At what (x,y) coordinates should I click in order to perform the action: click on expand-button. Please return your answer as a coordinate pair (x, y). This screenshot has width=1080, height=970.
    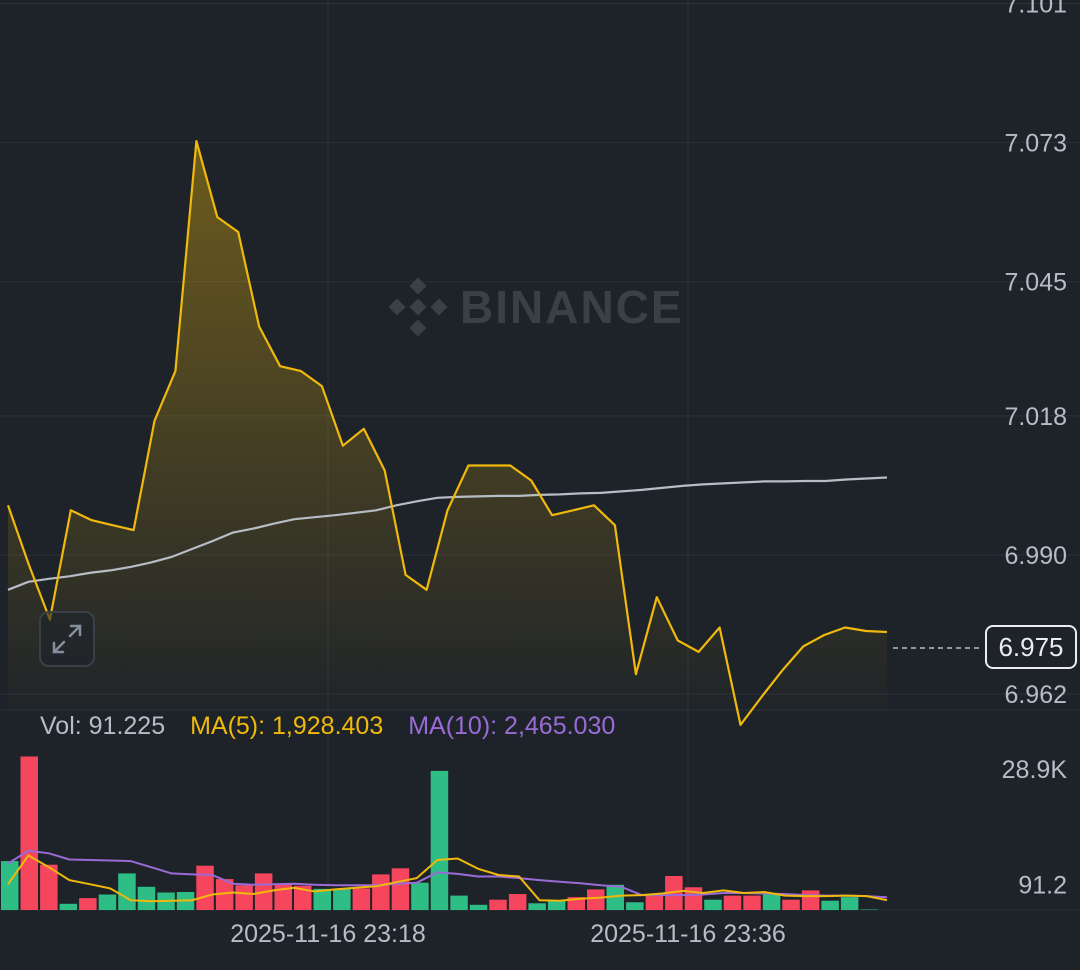
    Looking at the image, I should click on (67, 639).